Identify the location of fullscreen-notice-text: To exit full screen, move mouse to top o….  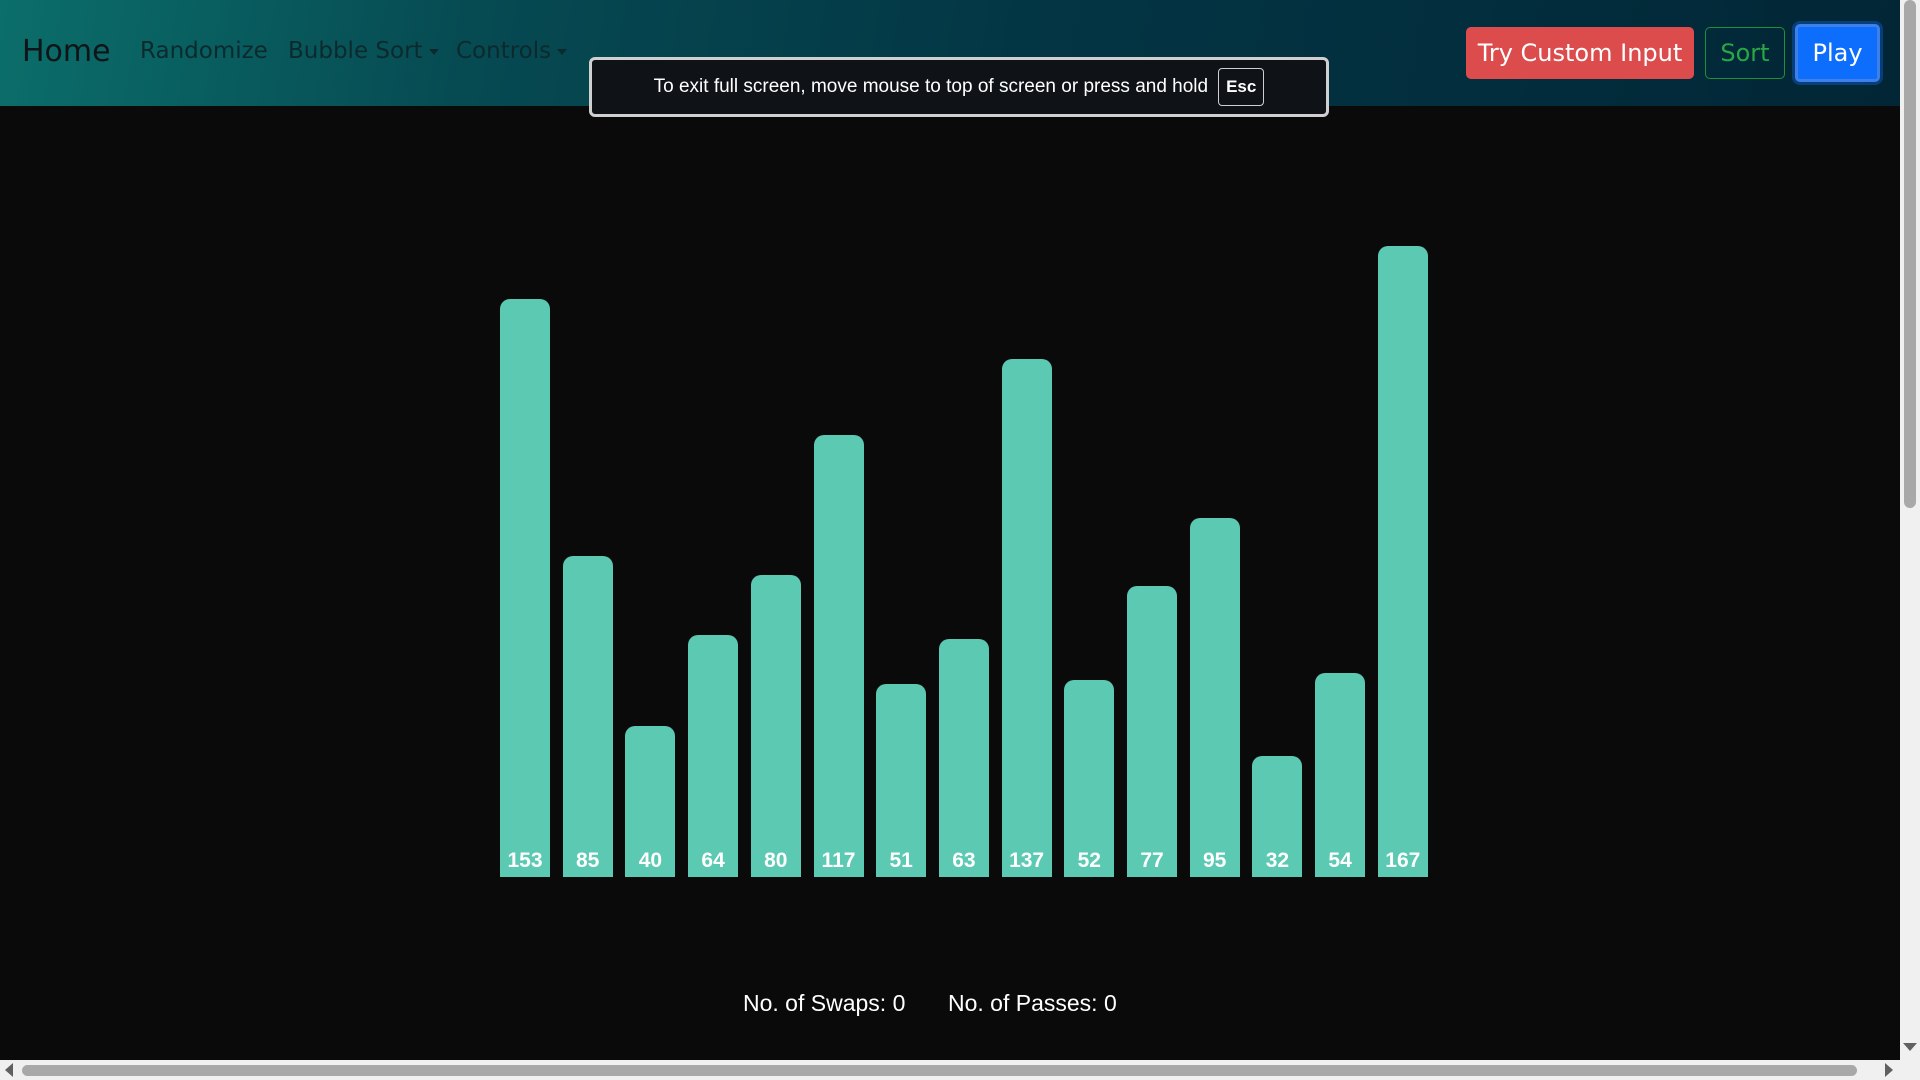
(931, 86).